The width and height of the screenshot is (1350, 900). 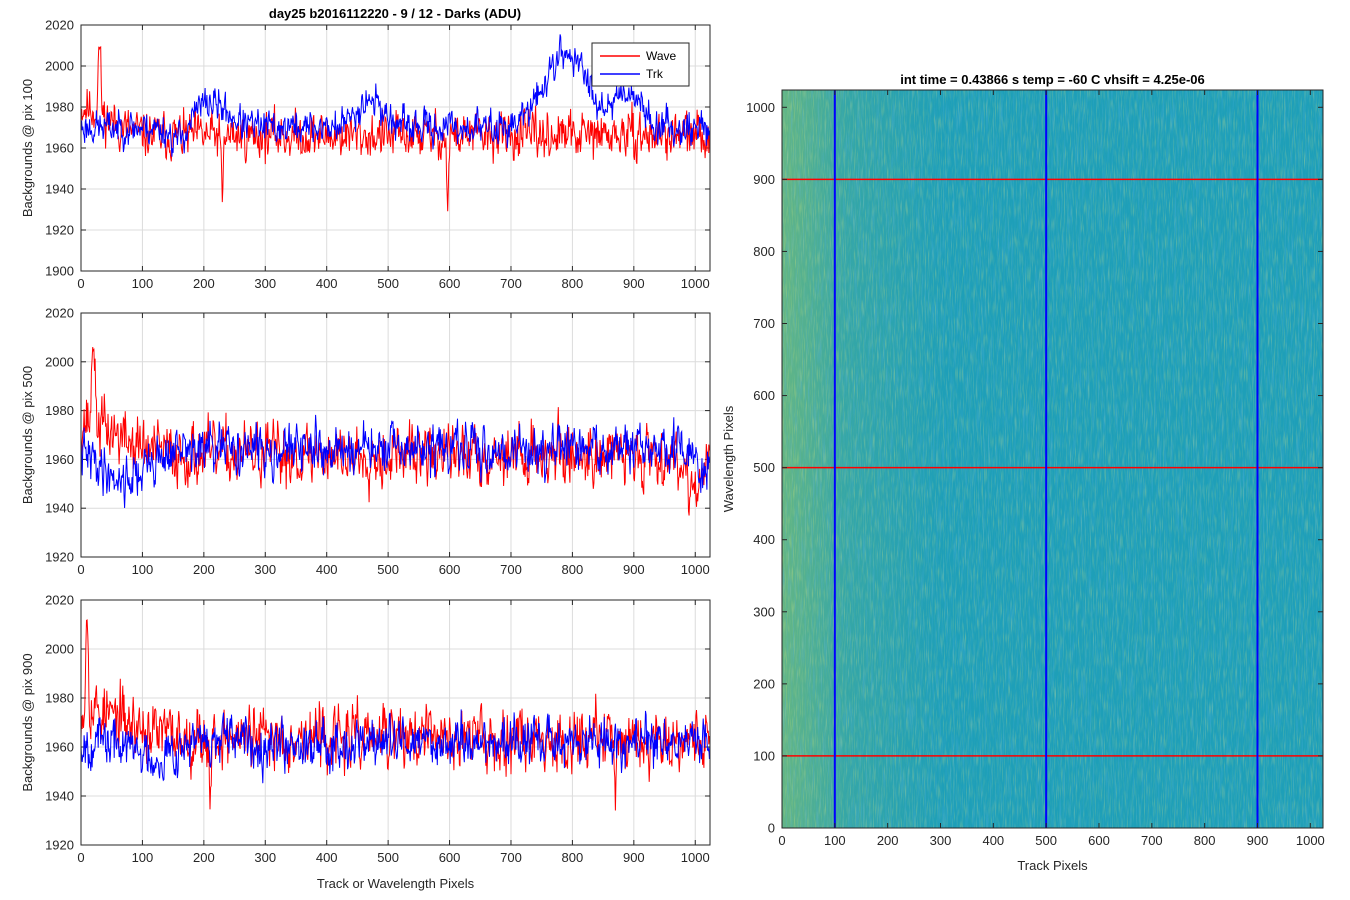 I want to click on y-tick-label: 1900, so click(x=59, y=271).